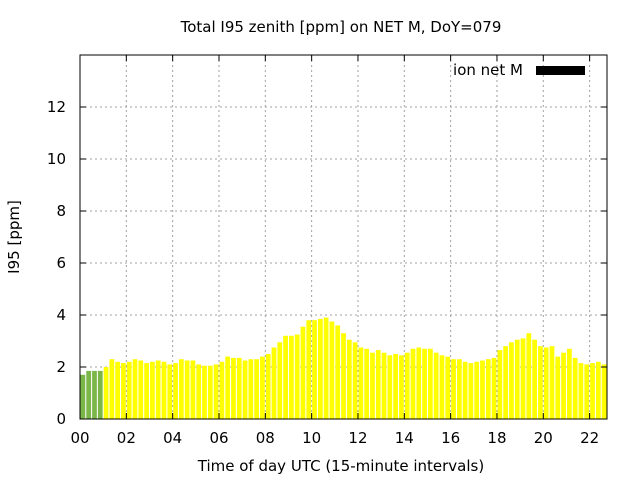  I want to click on chart-title: Total I95 zenith [ppm] on NET M, DoY=079, so click(341, 27).